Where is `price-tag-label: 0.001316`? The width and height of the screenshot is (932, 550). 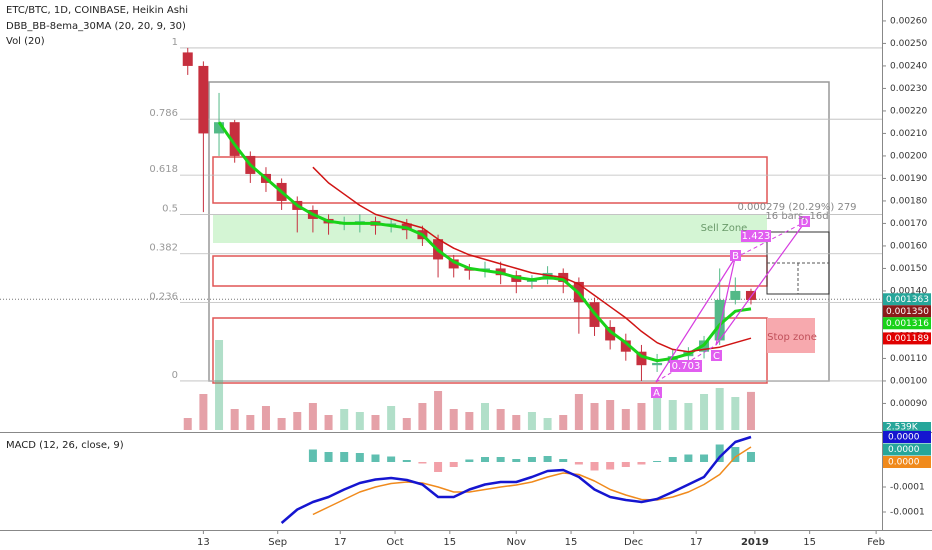 price-tag-label: 0.001316 is located at coordinates (907, 324).